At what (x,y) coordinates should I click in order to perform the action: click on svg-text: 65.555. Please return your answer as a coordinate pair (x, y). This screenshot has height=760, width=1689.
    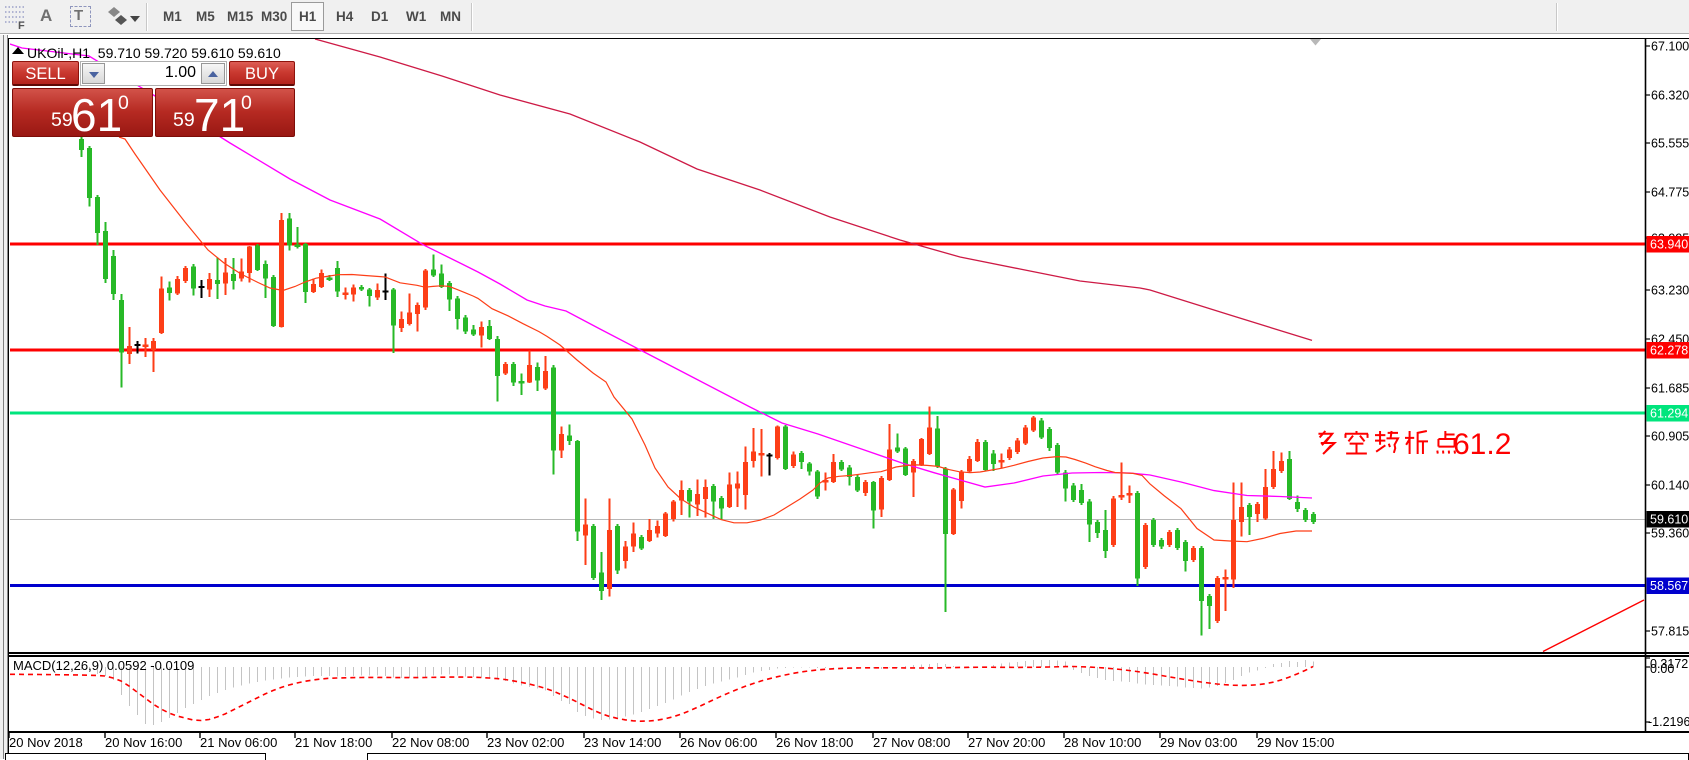
    Looking at the image, I should click on (1670, 144).